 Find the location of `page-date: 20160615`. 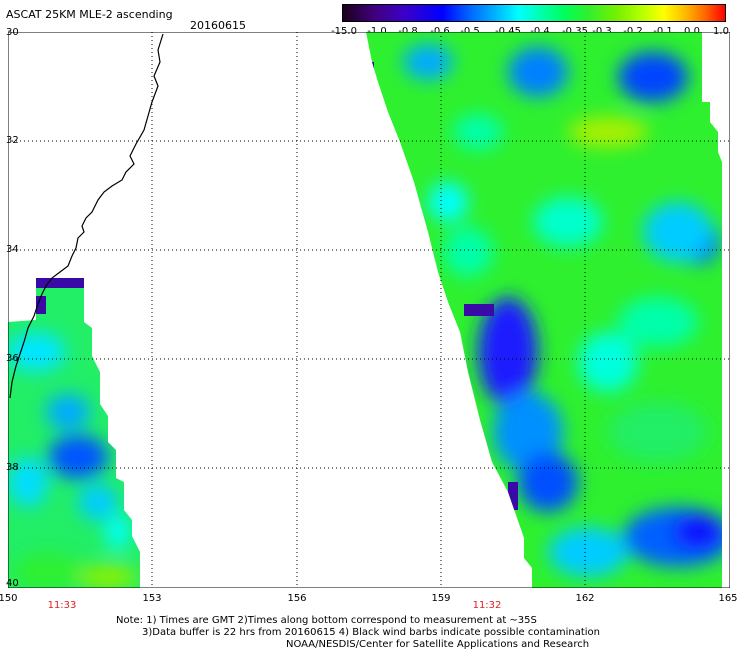

page-date: 20160615 is located at coordinates (218, 25).